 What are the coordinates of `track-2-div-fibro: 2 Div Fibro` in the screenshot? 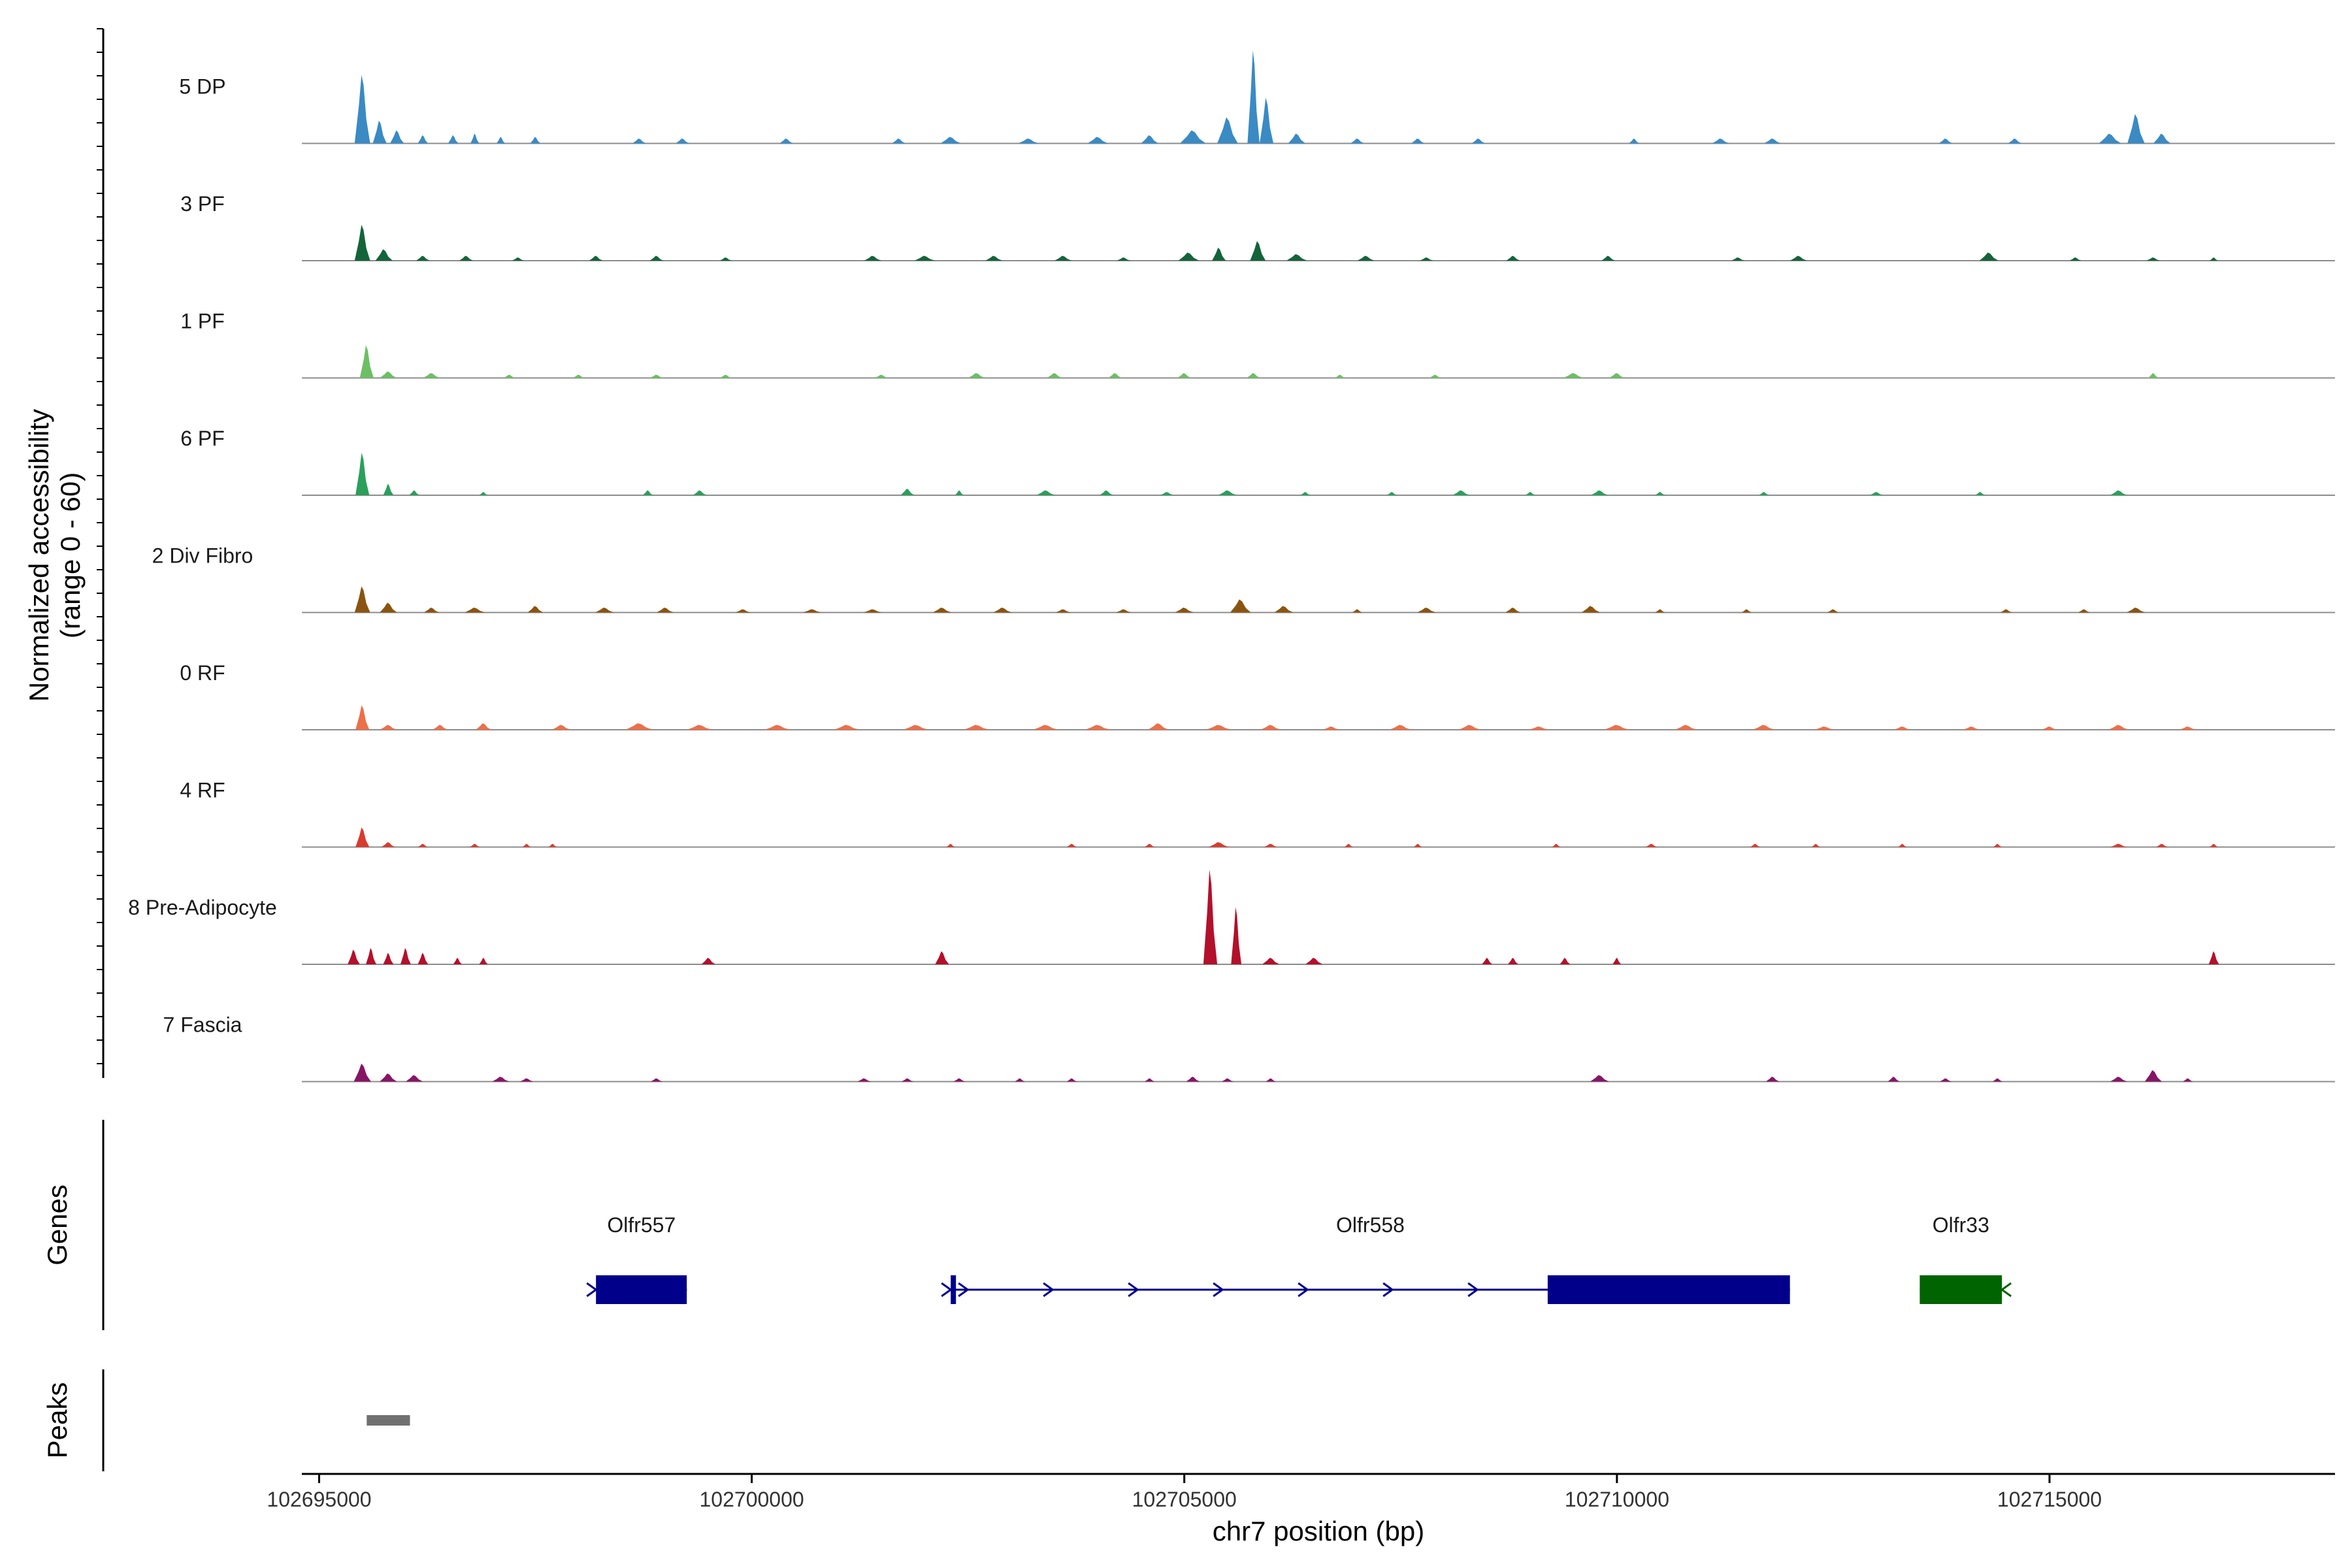 It's located at (1243, 578).